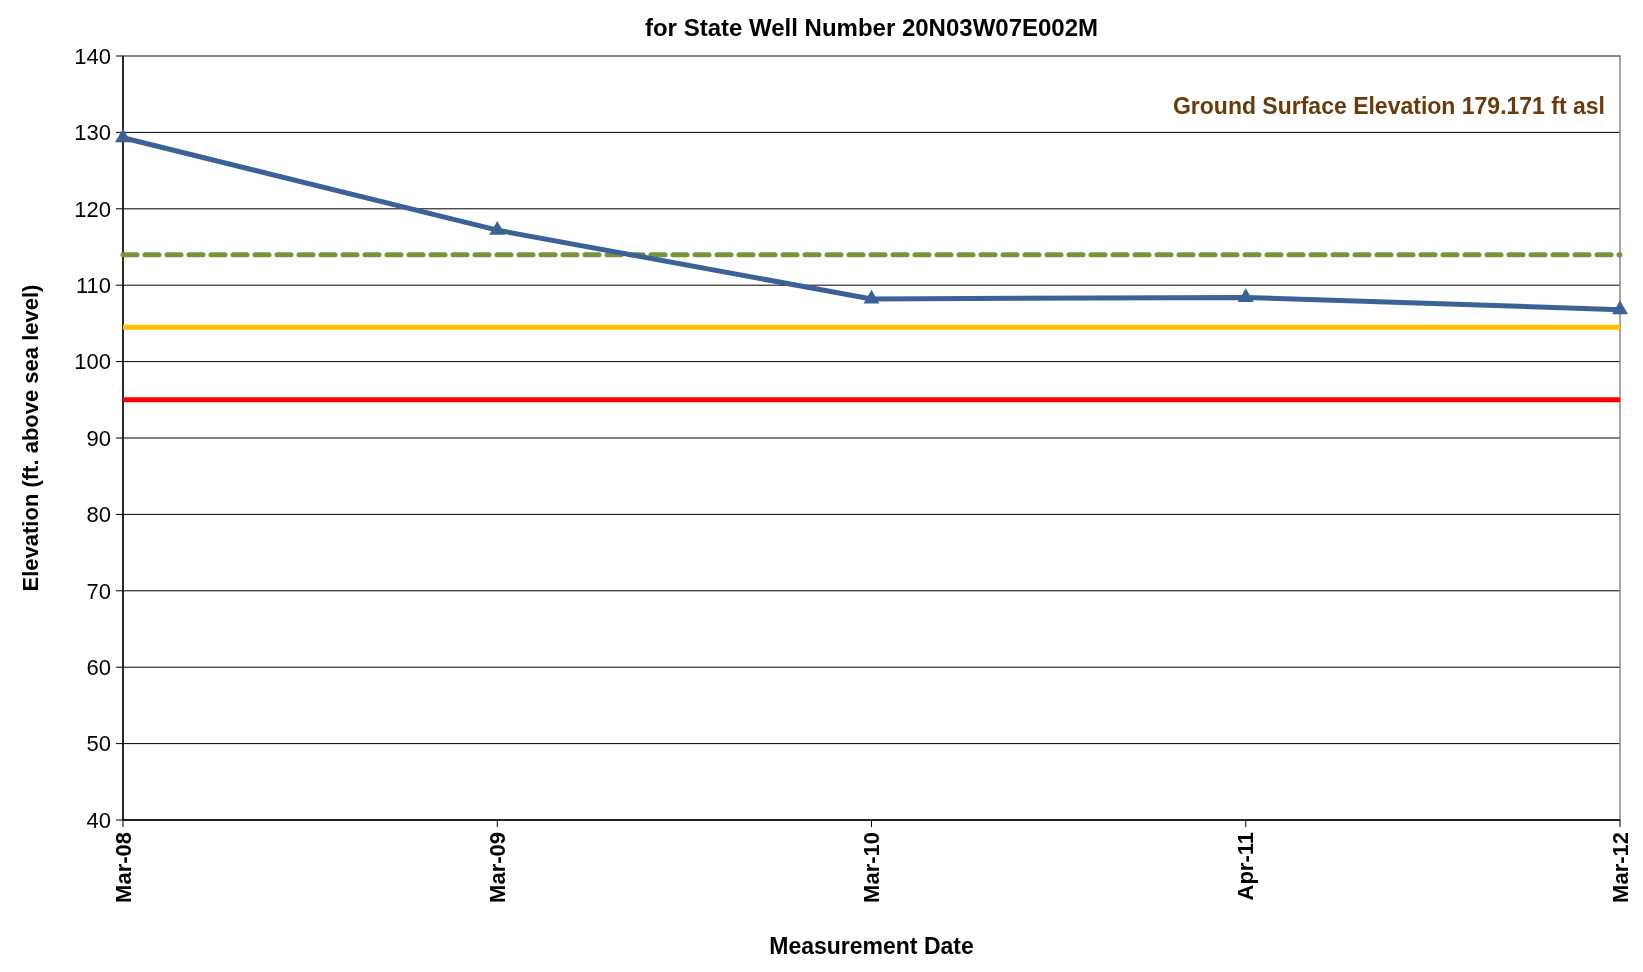 This screenshot has height=972, width=1643. What do you see at coordinates (98, 515) in the screenshot?
I see `y-tick-label: 80` at bounding box center [98, 515].